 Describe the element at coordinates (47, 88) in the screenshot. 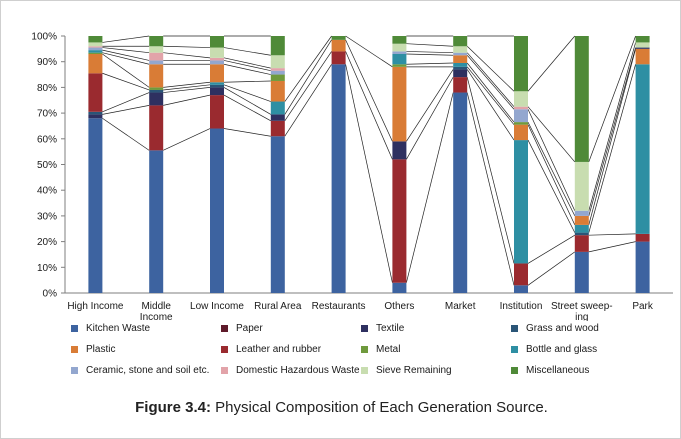

I see `y-tick-label: 80%` at that location.